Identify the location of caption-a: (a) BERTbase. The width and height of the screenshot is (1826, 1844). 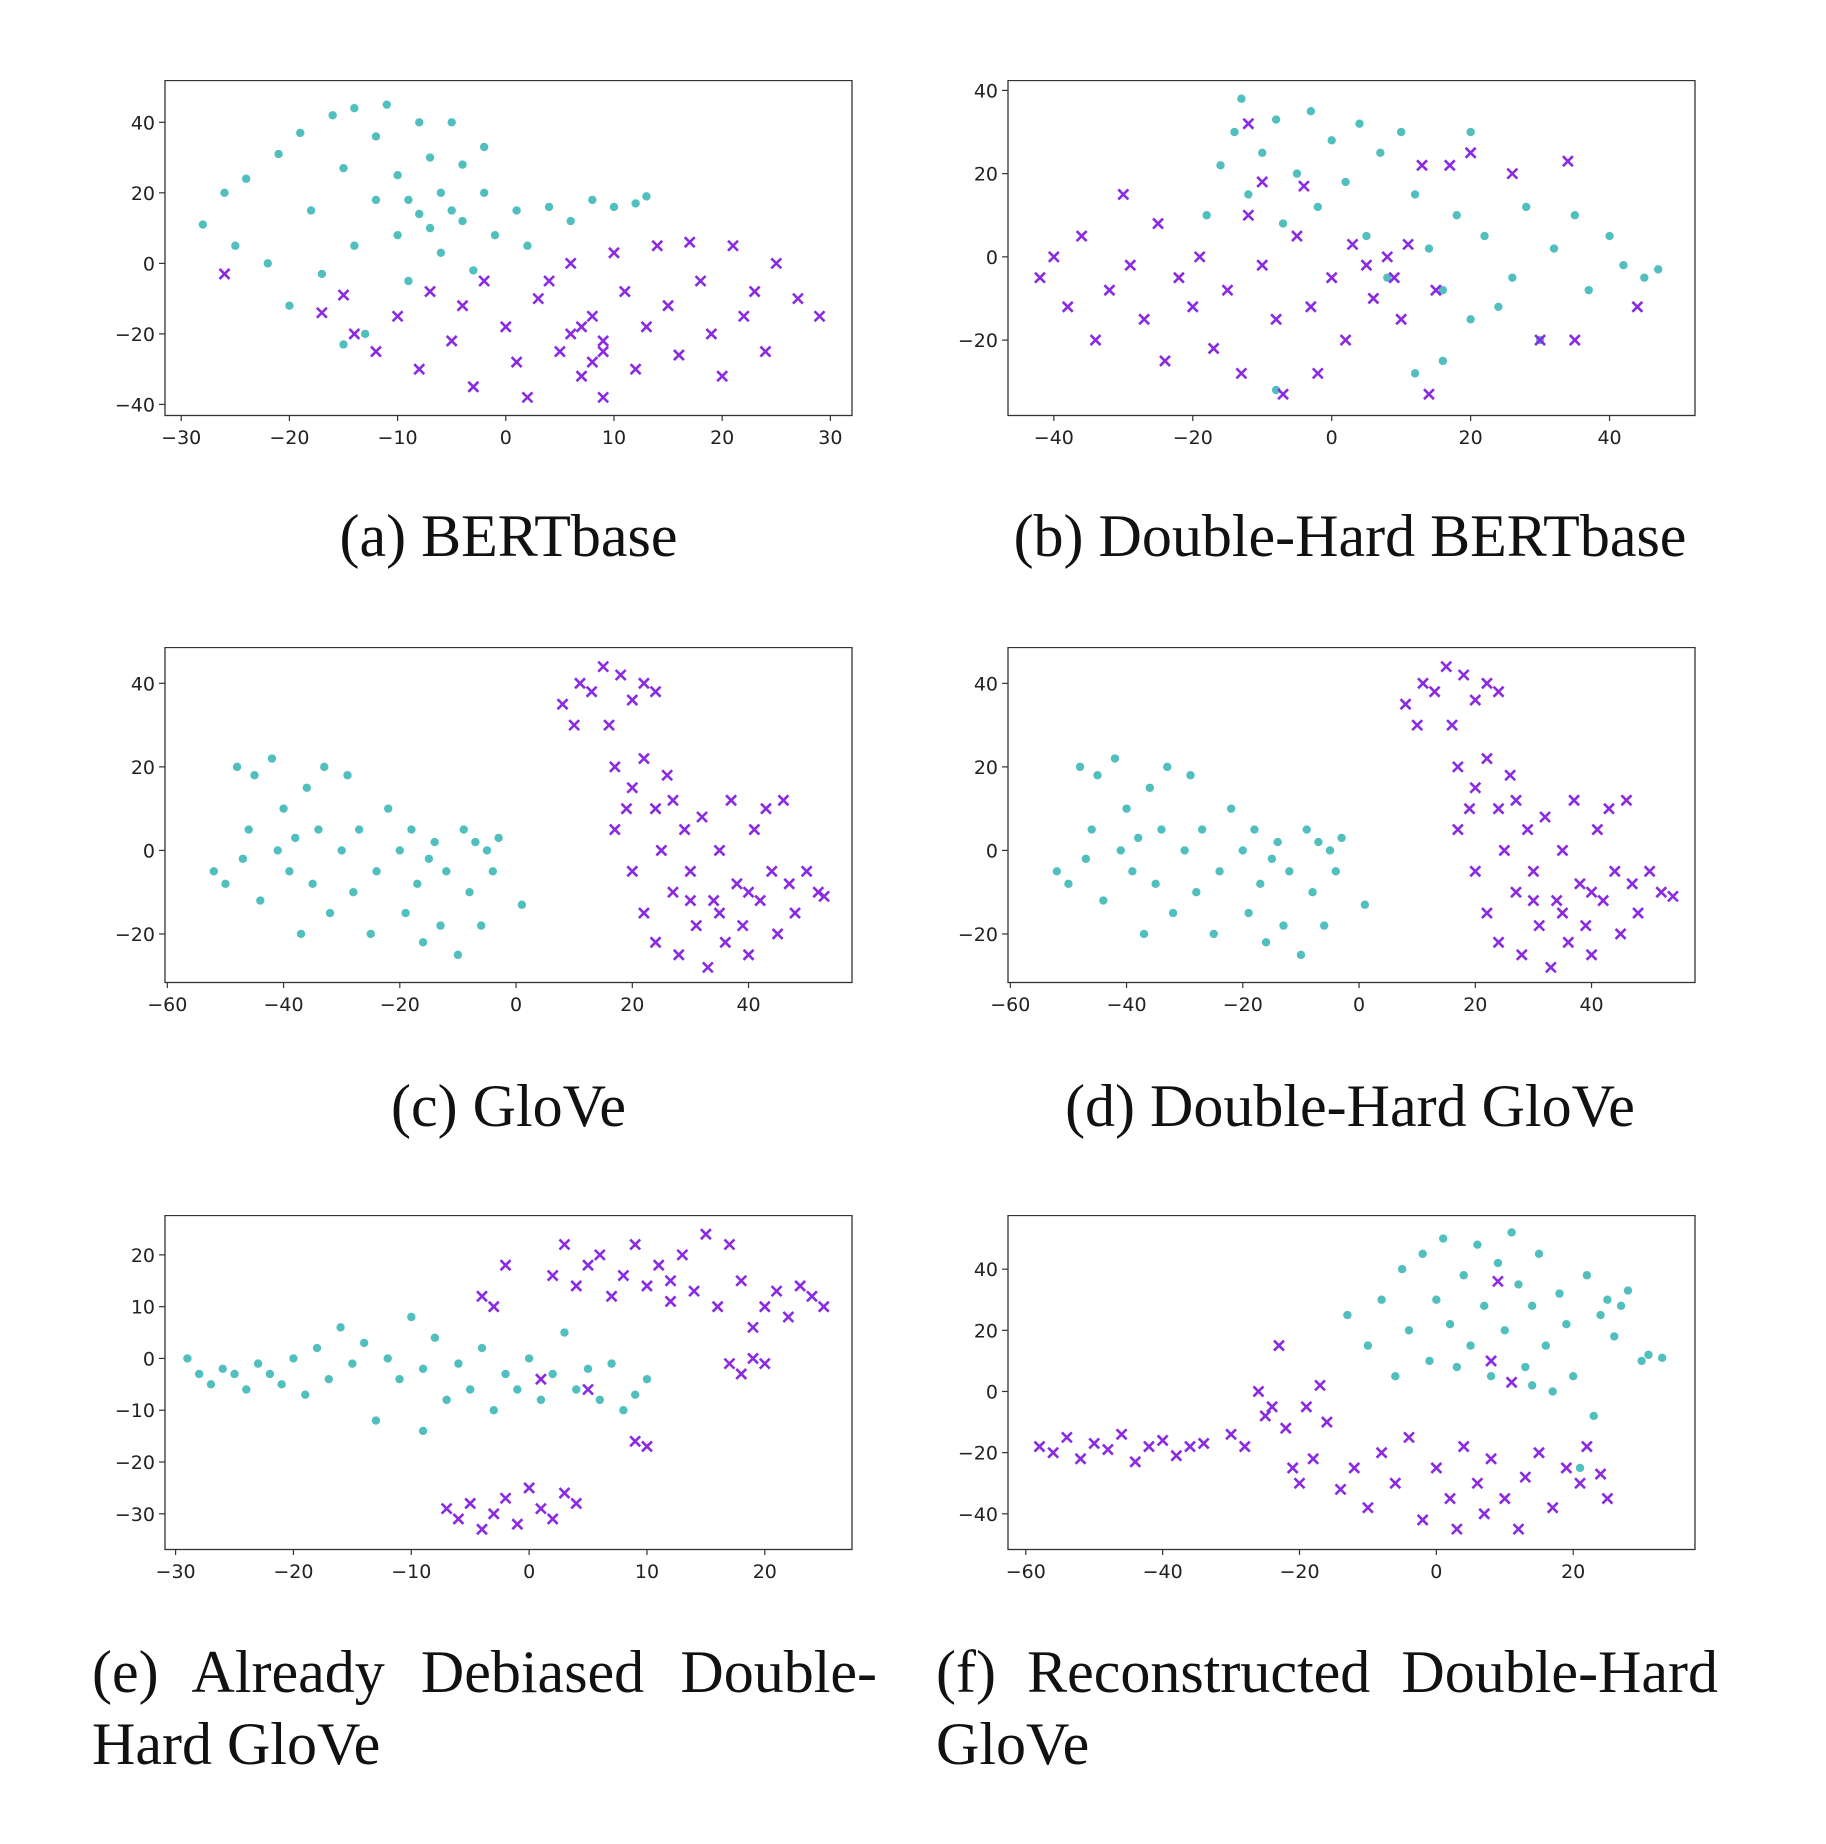
(508, 536).